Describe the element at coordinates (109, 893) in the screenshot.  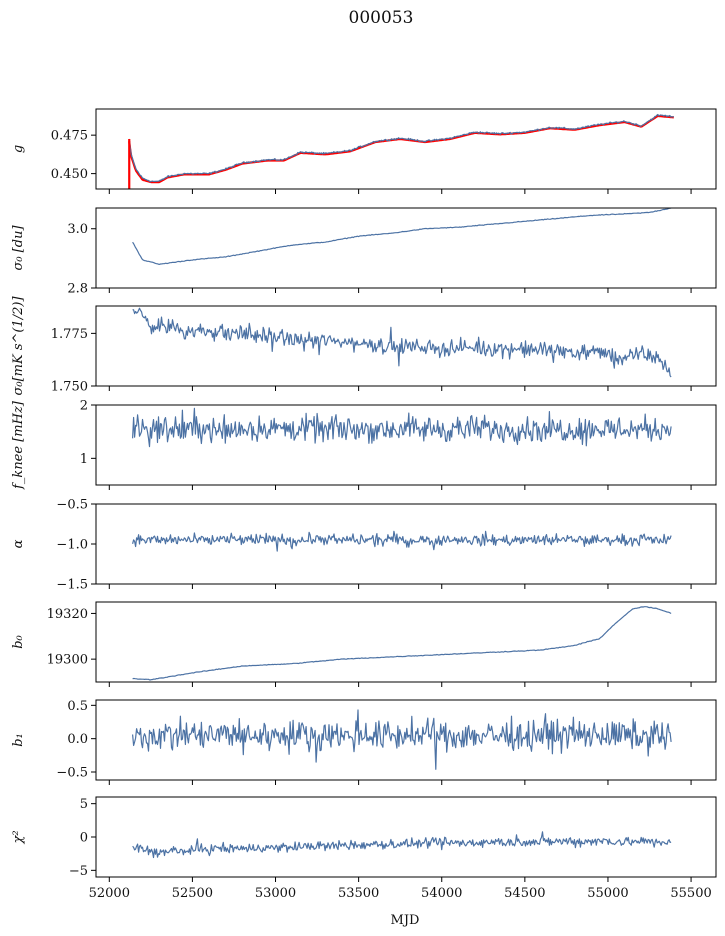
I see `x-tick-label: 52000` at that location.